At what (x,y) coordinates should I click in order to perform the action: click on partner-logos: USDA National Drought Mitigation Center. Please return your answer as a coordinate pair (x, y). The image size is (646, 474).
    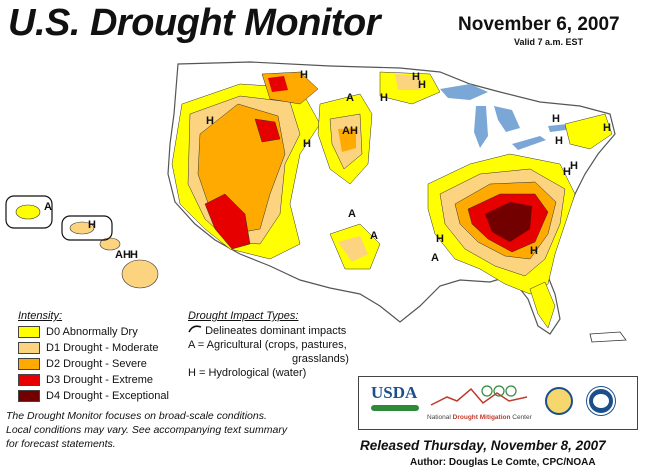
    Looking at the image, I should click on (498, 403).